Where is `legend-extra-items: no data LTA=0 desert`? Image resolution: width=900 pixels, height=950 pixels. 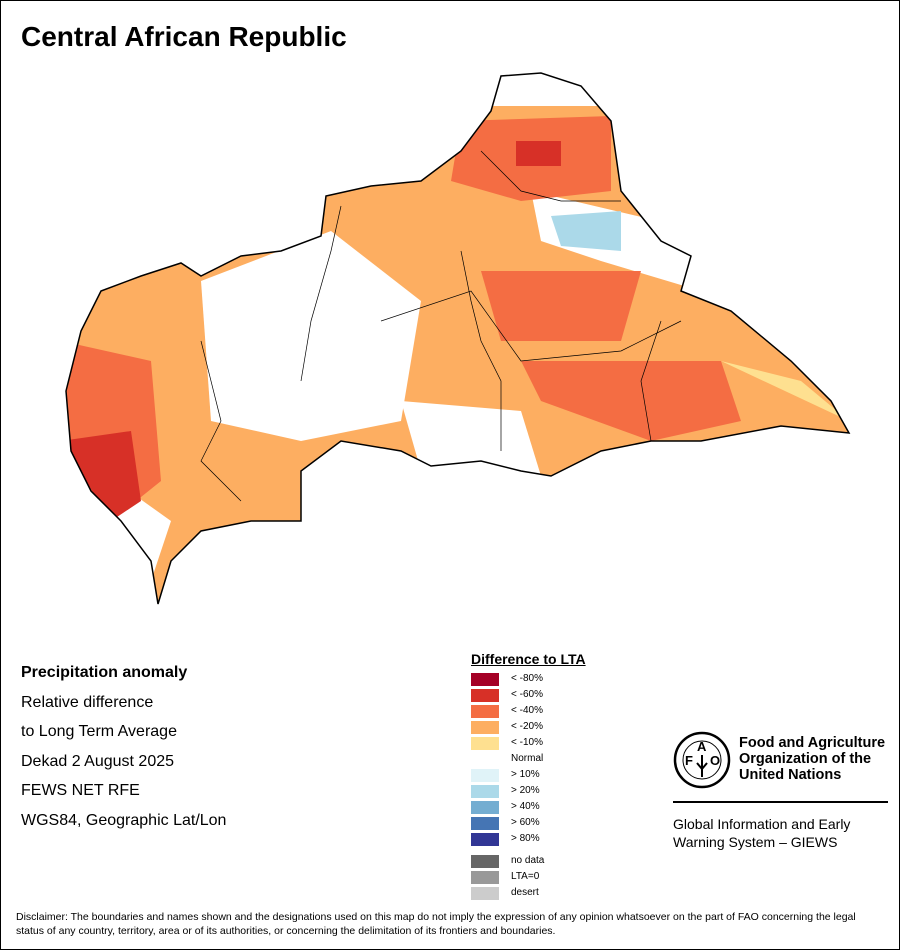 legend-extra-items: no data LTA=0 desert is located at coordinates (528, 877).